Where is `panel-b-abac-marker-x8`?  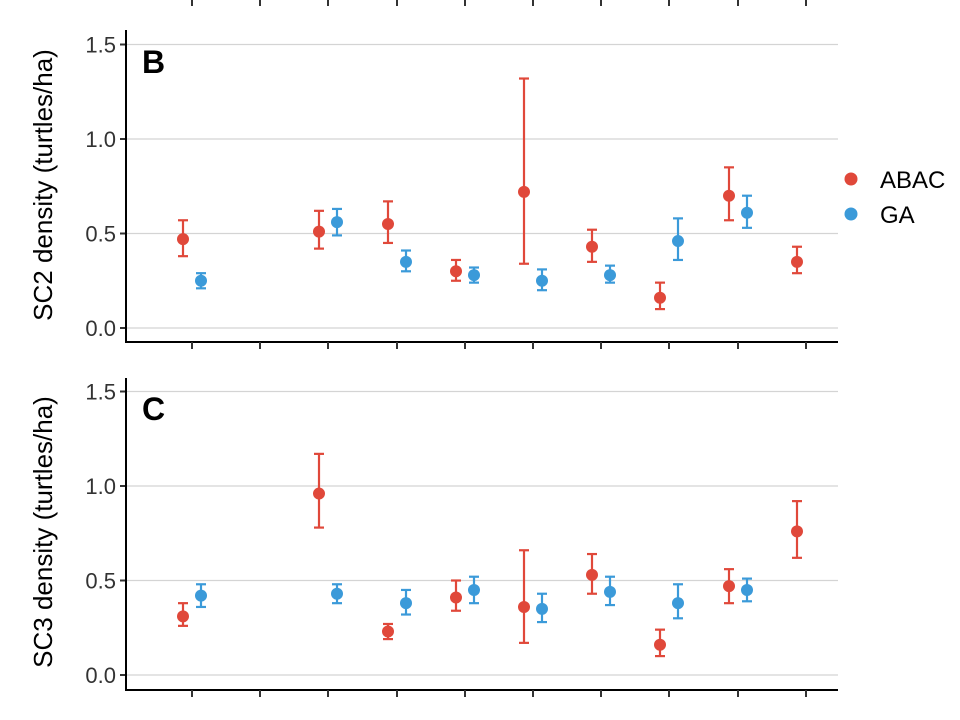
panel-b-abac-marker-x8 is located at coordinates (660, 297).